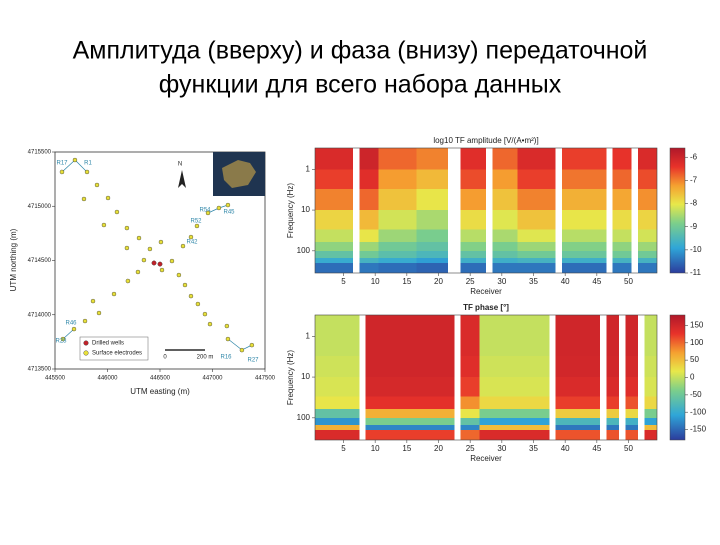  I want to click on station-label: R27, so click(253, 361).